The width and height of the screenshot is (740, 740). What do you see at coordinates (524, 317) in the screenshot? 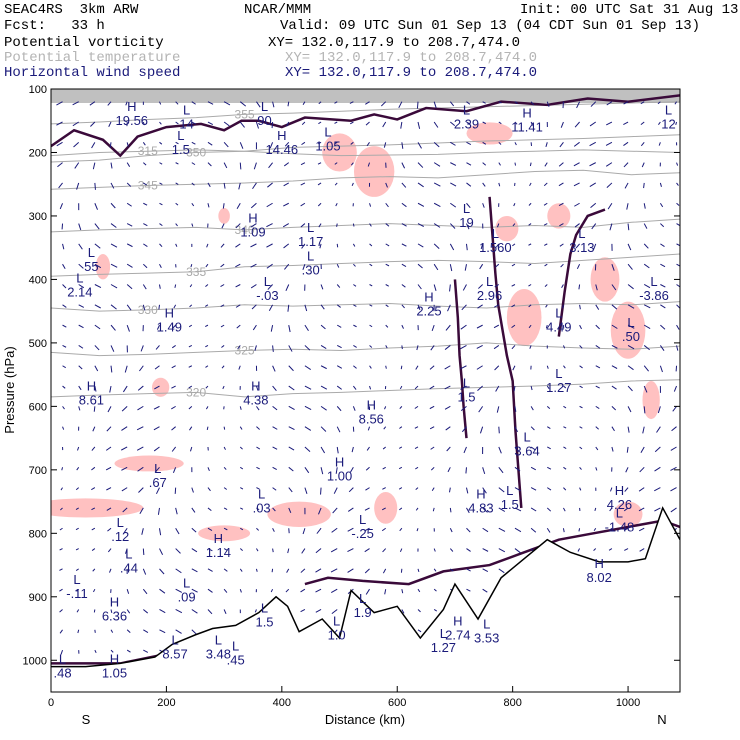
I see `pink-shaded-region` at bounding box center [524, 317].